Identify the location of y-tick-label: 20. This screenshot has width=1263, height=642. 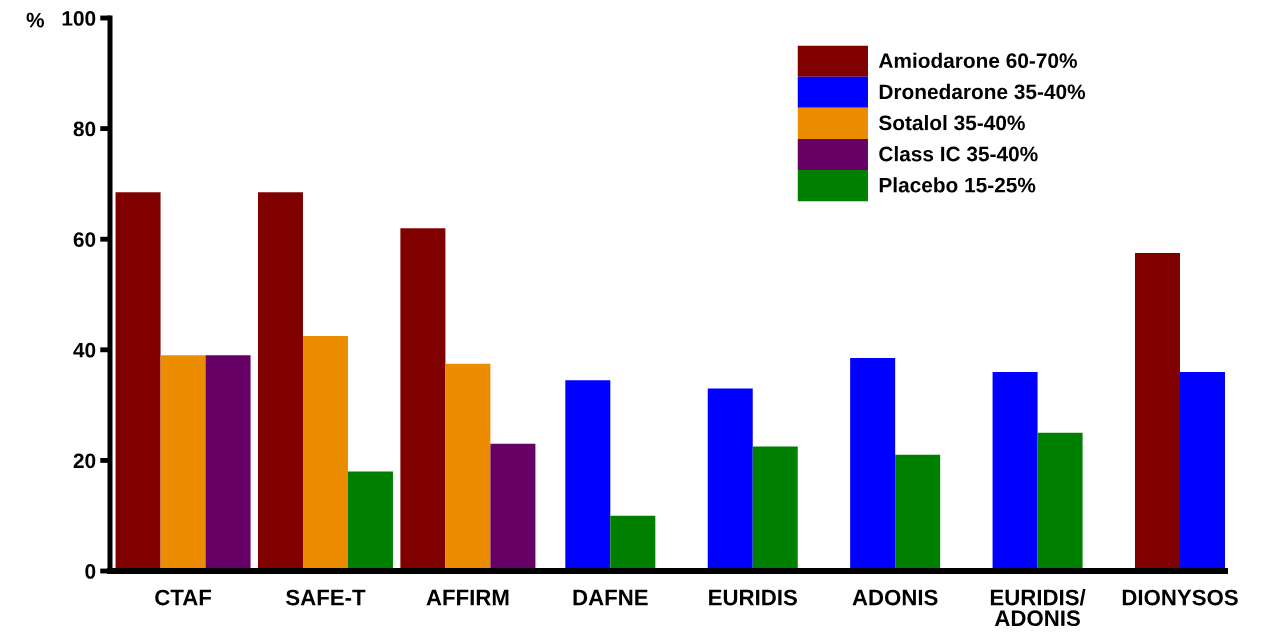
(84, 461).